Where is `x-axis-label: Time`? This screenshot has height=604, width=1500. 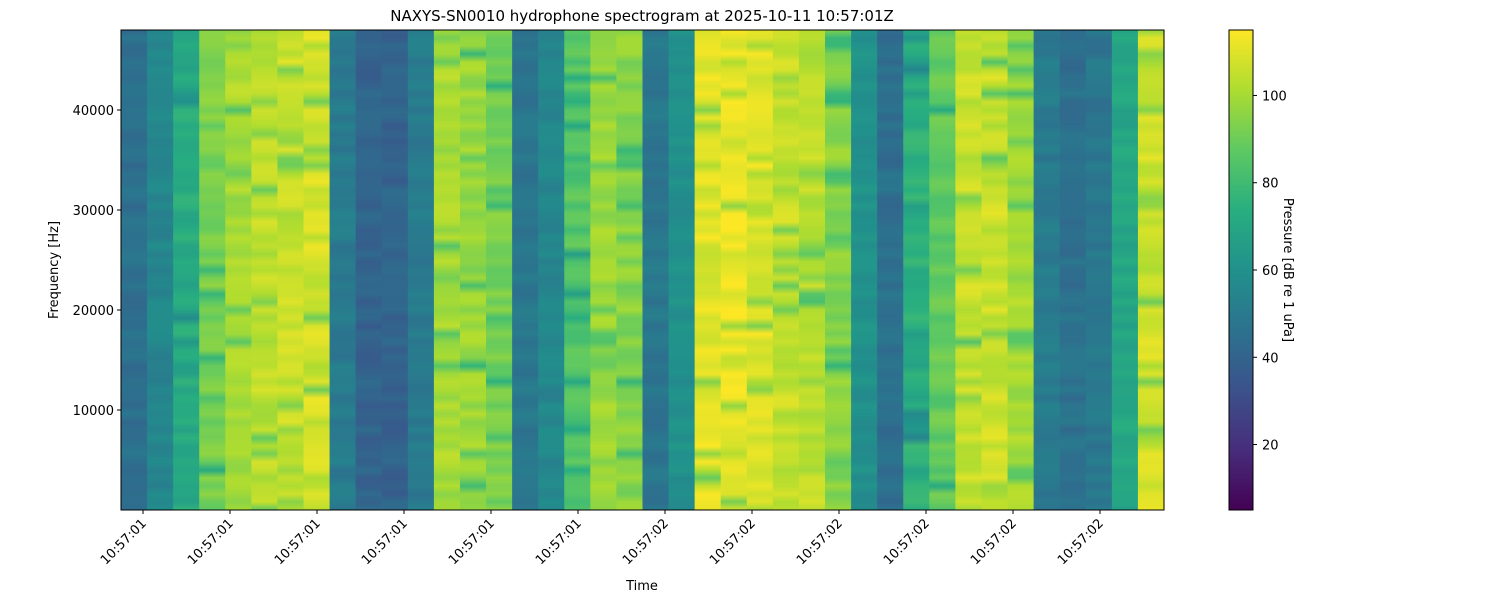 x-axis-label: Time is located at coordinates (641, 586).